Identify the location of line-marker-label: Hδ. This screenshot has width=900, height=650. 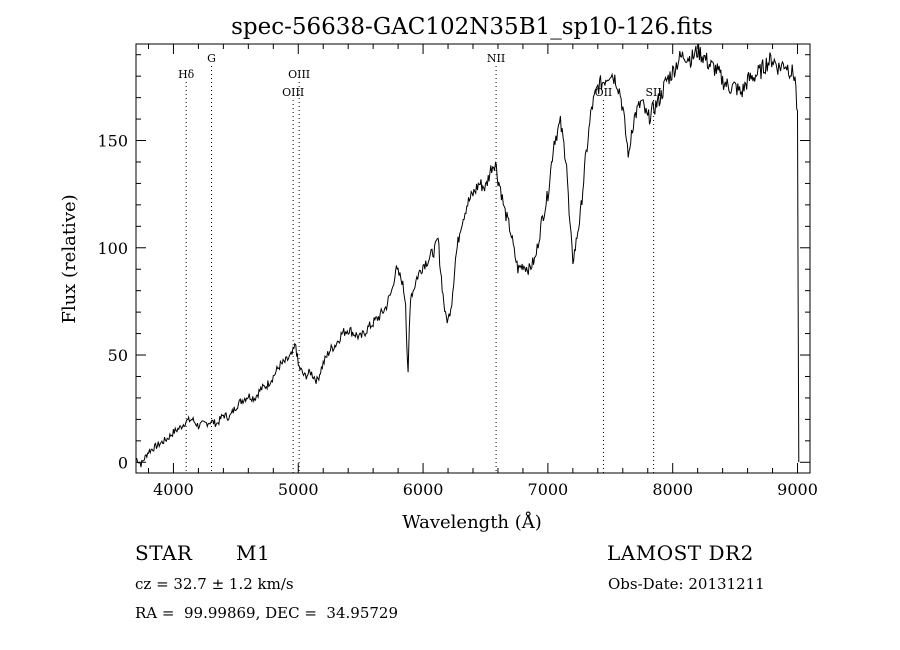
(186, 74).